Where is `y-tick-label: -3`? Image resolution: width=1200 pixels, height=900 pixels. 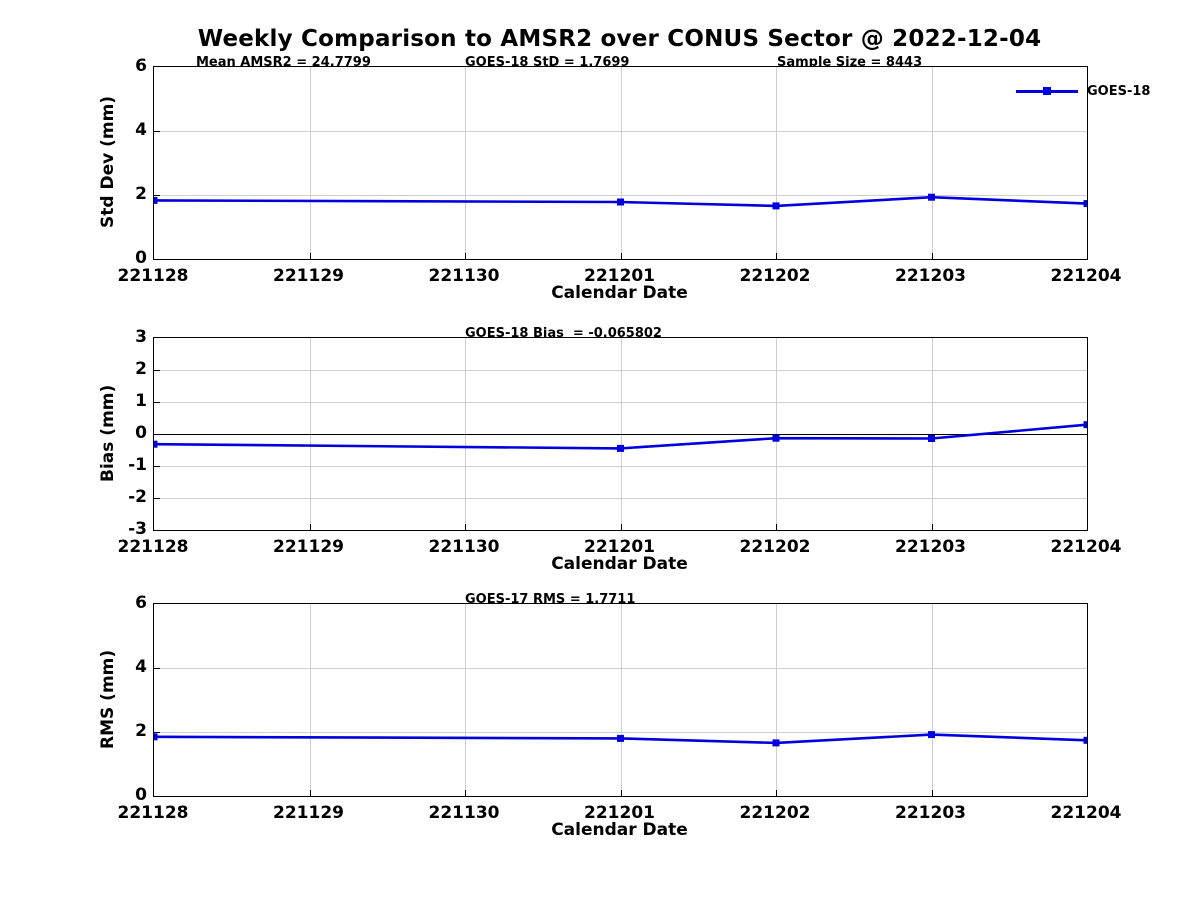
y-tick-label: -3 is located at coordinates (137, 529).